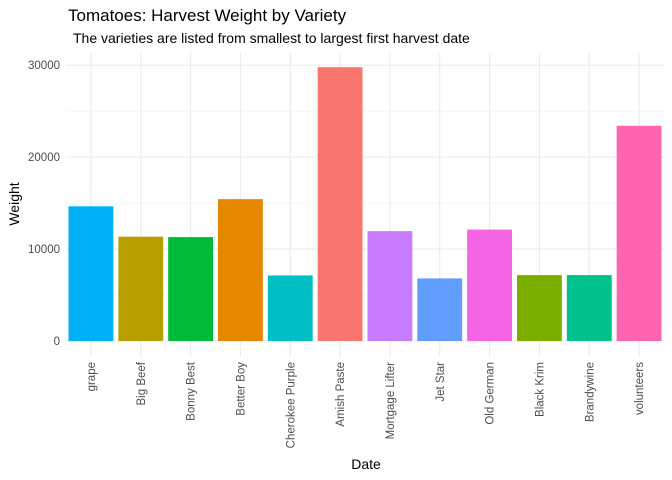 The image size is (672, 480). Describe the element at coordinates (92, 376) in the screenshot. I see `x-tick-label: grape` at that location.